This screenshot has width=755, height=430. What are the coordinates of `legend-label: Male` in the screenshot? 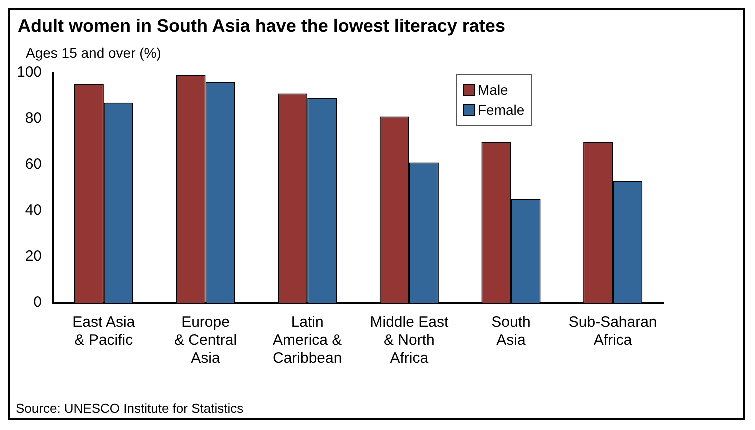 It's located at (493, 90).